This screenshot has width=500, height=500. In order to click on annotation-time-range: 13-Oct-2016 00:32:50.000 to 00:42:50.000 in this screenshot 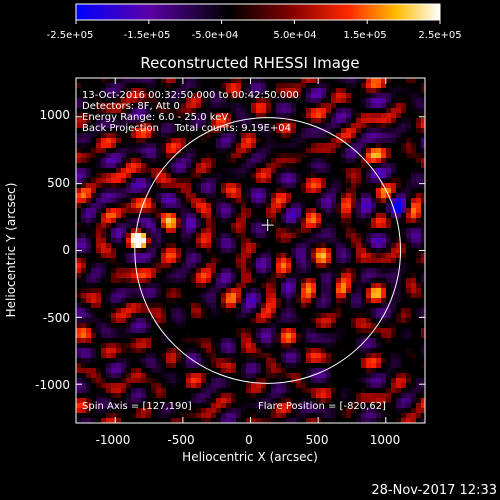, I will do `click(190, 95)`.